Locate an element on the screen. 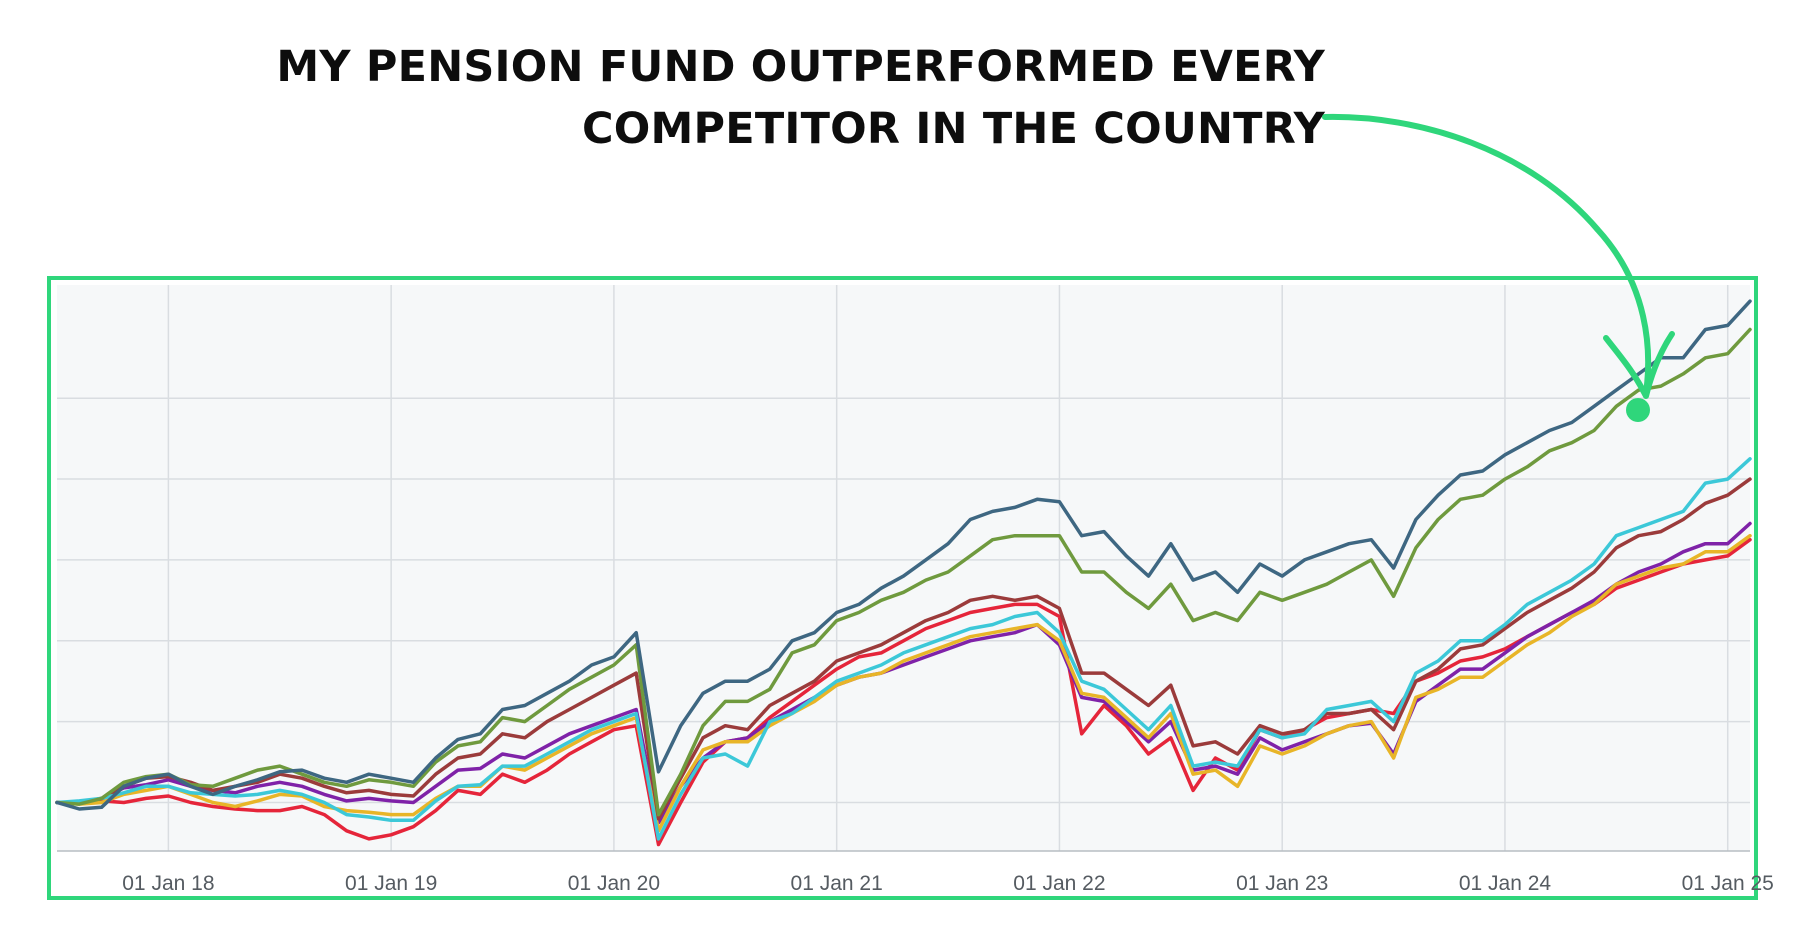  headline-line-1: MY PENSION FUND OUTPERFORMED EVERY is located at coordinates (800, 67).